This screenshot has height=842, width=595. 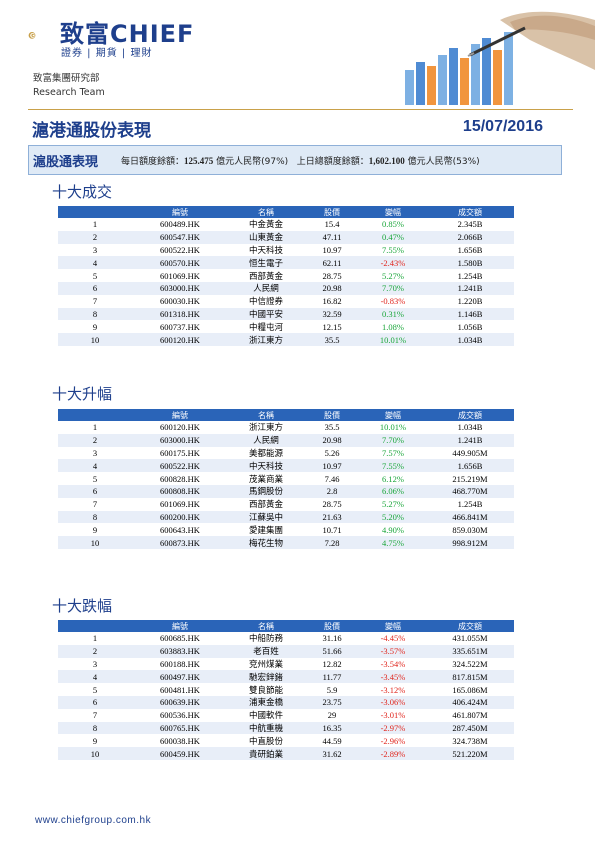 What do you see at coordinates (393, 517) in the screenshot?
I see `change-cell: 5.20%` at bounding box center [393, 517].